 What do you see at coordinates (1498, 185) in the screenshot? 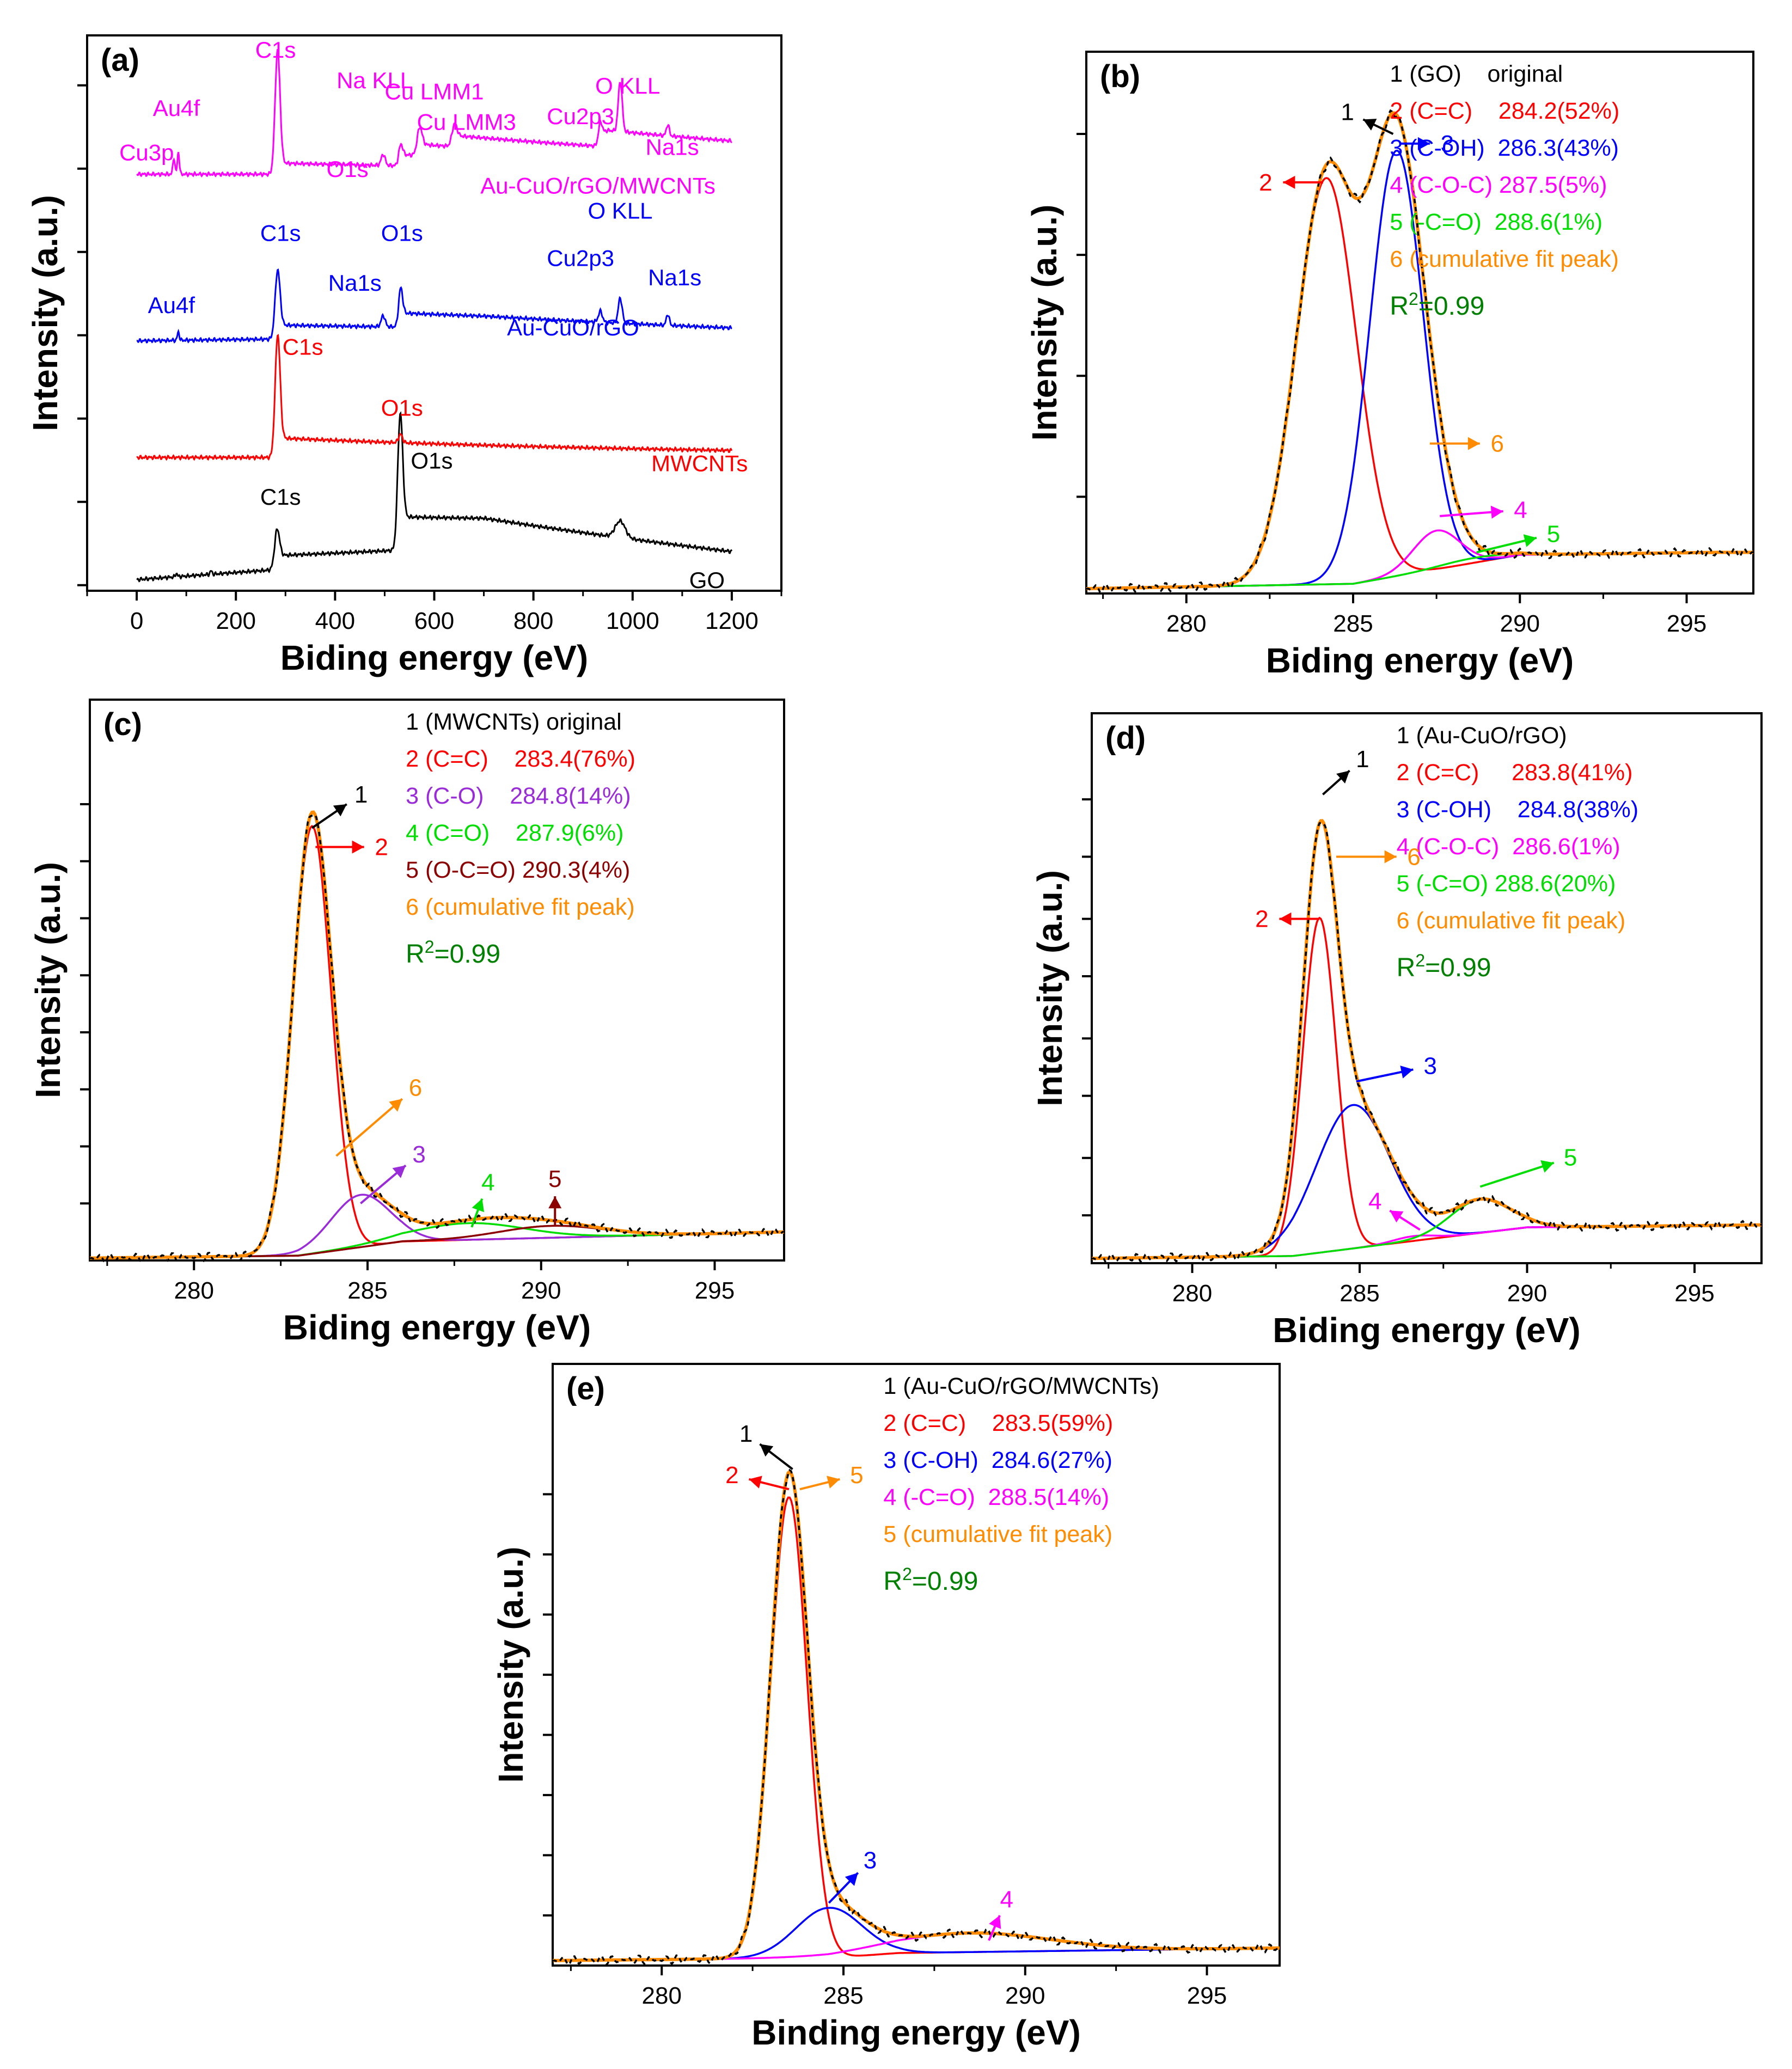
I see `legend-entry: 4 (C-O-C) 287.5(5%)` at bounding box center [1498, 185].